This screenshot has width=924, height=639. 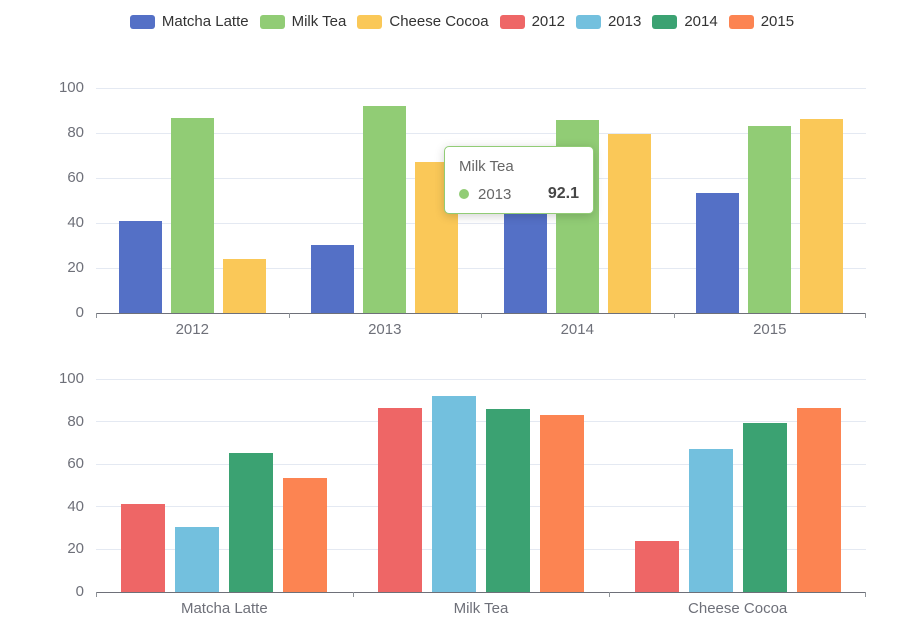 What do you see at coordinates (508, 500) in the screenshot?
I see `bar-2014-milk-tea` at bounding box center [508, 500].